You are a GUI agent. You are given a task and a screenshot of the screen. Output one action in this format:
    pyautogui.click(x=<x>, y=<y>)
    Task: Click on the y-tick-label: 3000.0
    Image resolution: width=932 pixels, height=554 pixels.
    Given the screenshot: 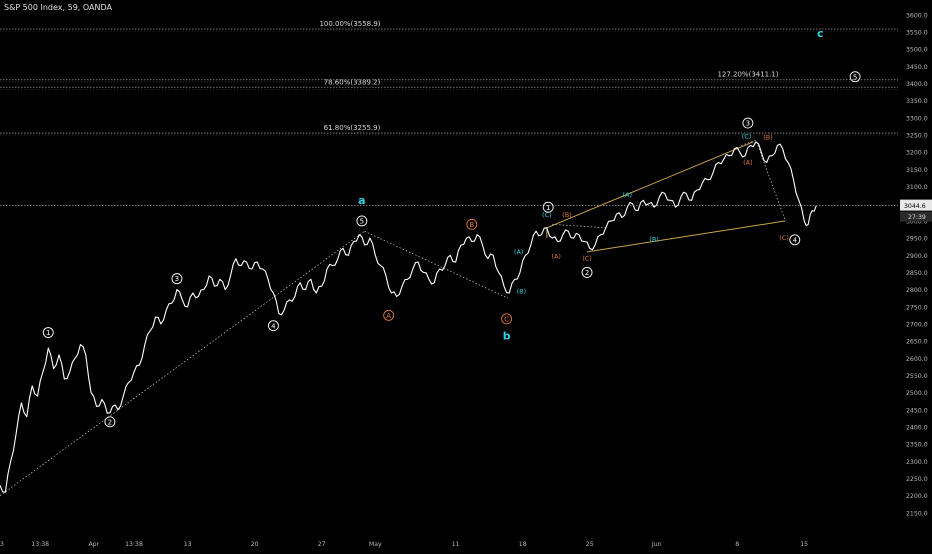 What is the action you would take?
    pyautogui.click(x=917, y=221)
    